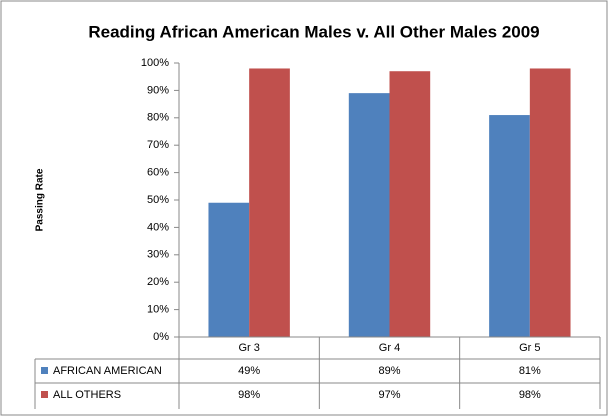 The image size is (609, 417). Describe the element at coordinates (40, 199) in the screenshot. I see `y-axis-label: Passing Rate` at that location.